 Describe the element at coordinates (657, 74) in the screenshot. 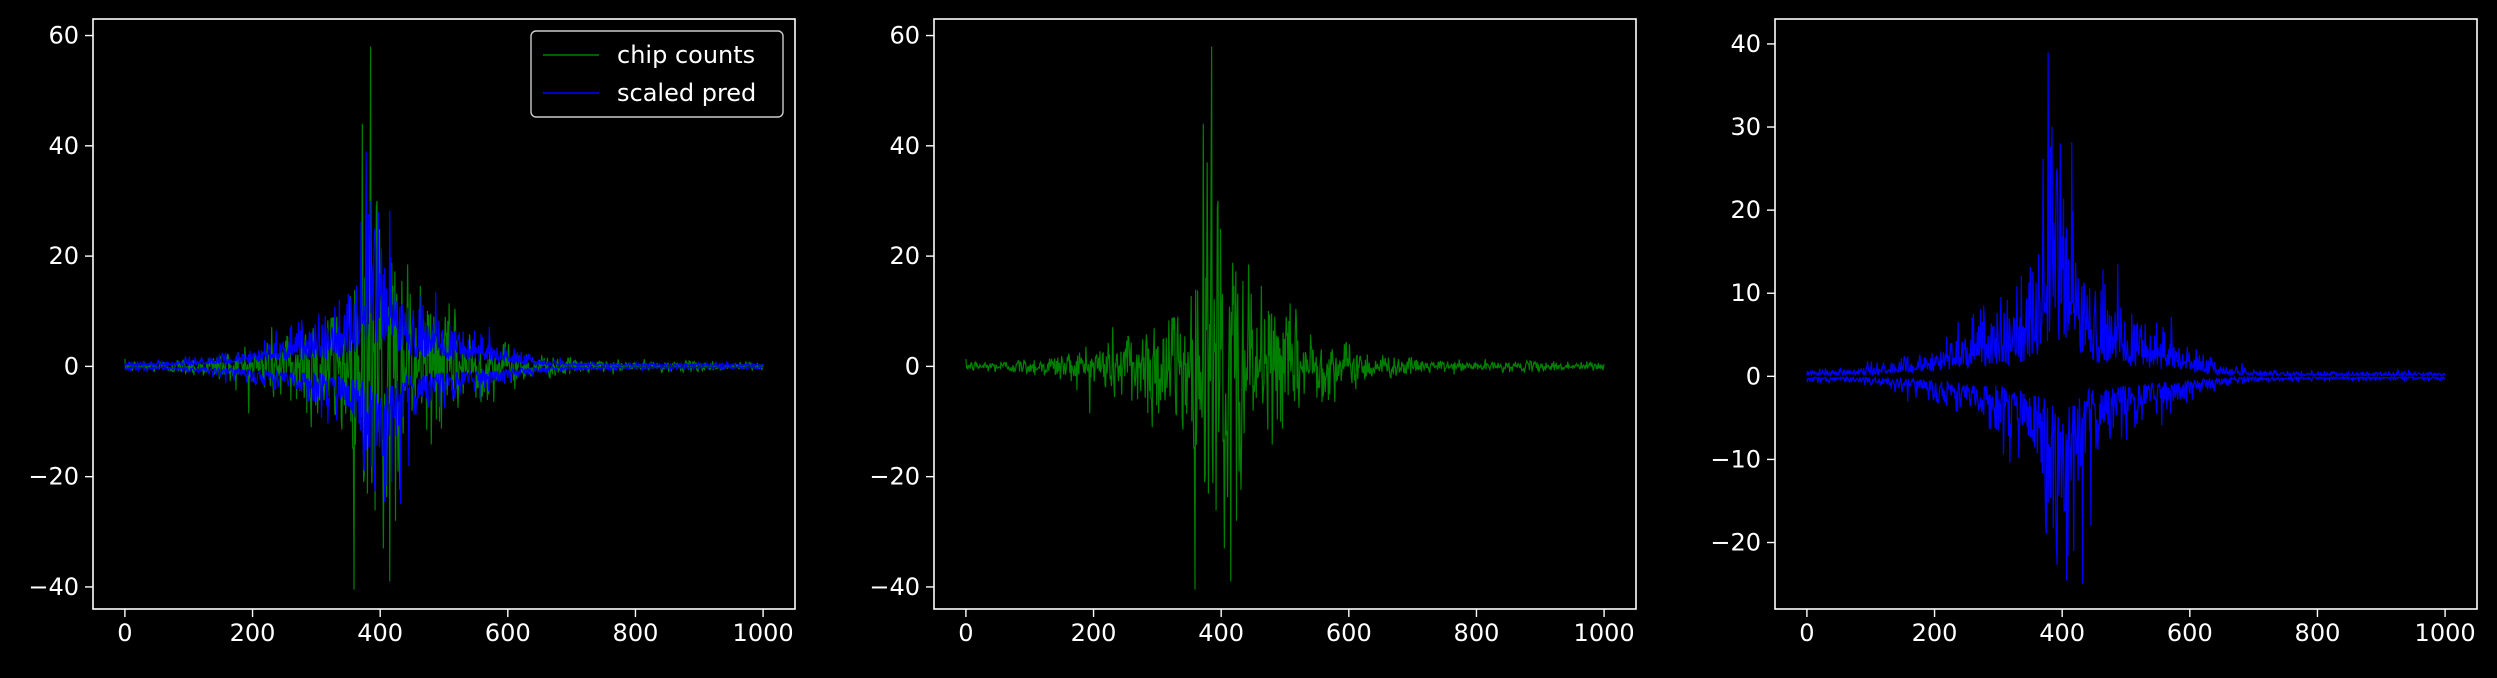

I see `legend: chip counts scaled pred` at that location.